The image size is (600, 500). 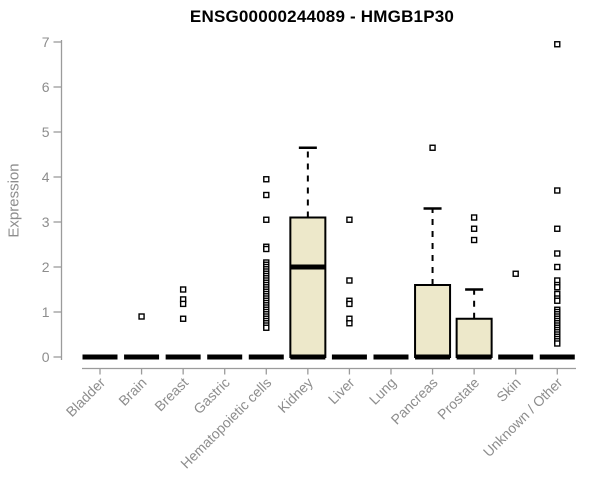 I want to click on y-tick-label: 2, so click(x=46, y=267).